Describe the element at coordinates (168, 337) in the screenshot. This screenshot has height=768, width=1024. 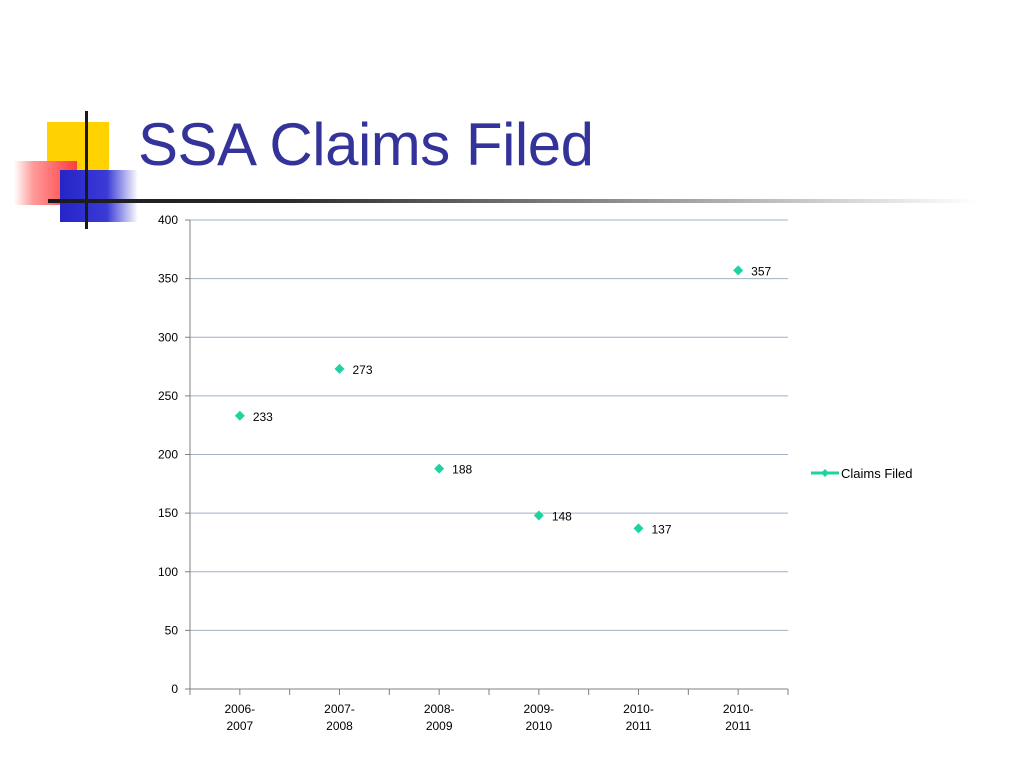
I see `y-tick-label: 300` at that location.